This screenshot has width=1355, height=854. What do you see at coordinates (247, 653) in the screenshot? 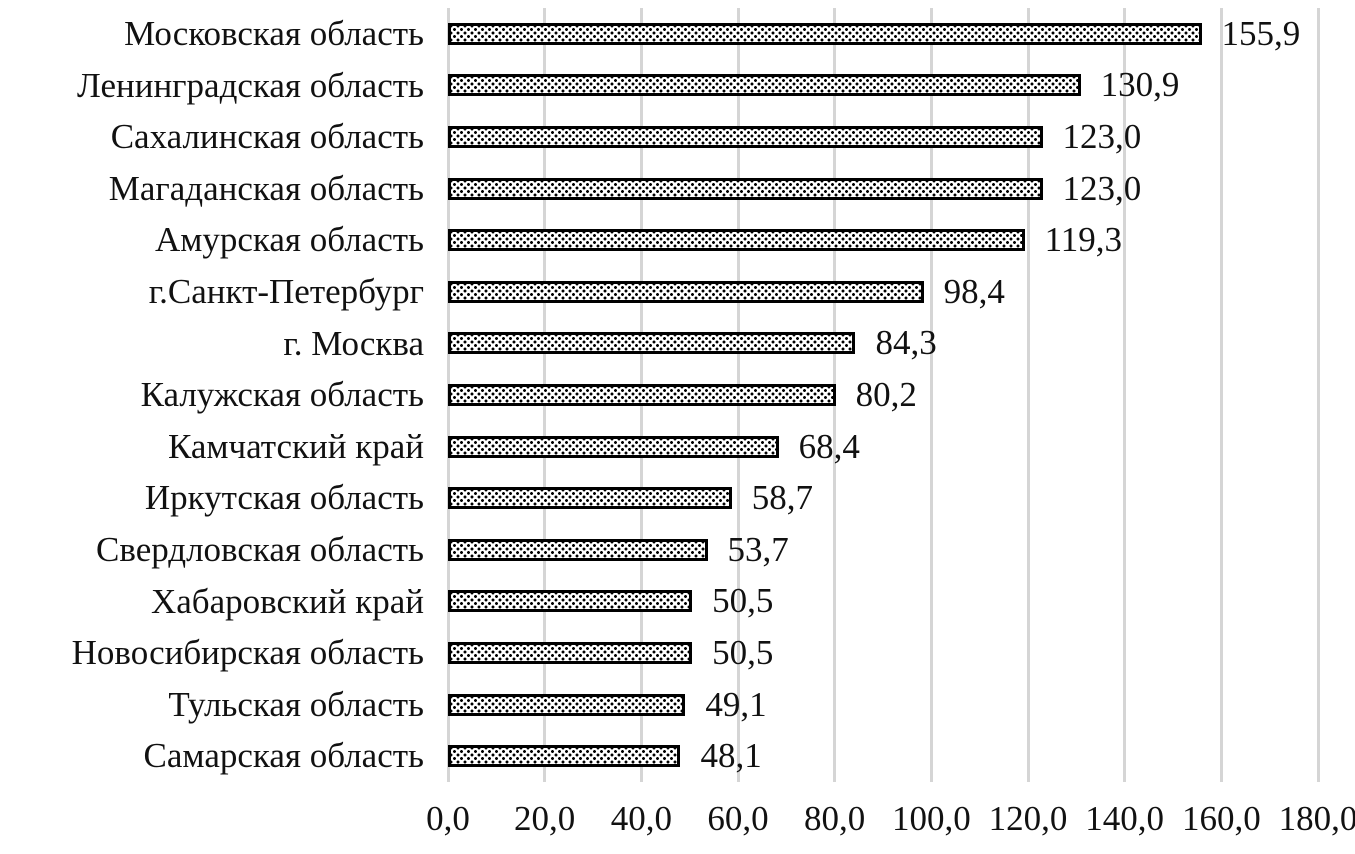
I see `category-label: Новосибирская область` at bounding box center [247, 653].